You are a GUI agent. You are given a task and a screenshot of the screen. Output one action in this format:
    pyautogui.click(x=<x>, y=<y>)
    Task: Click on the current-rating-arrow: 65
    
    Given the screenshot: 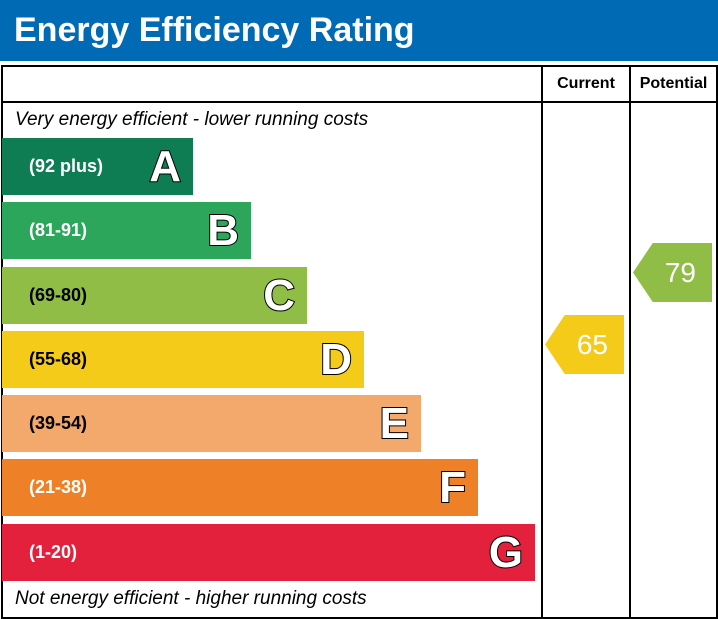 What is the action you would take?
    pyautogui.click(x=584, y=344)
    